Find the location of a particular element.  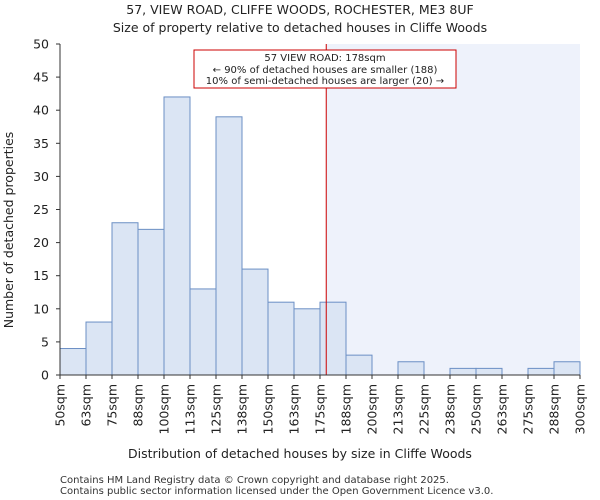

y-tick-label: 35 is located at coordinates (41, 143).